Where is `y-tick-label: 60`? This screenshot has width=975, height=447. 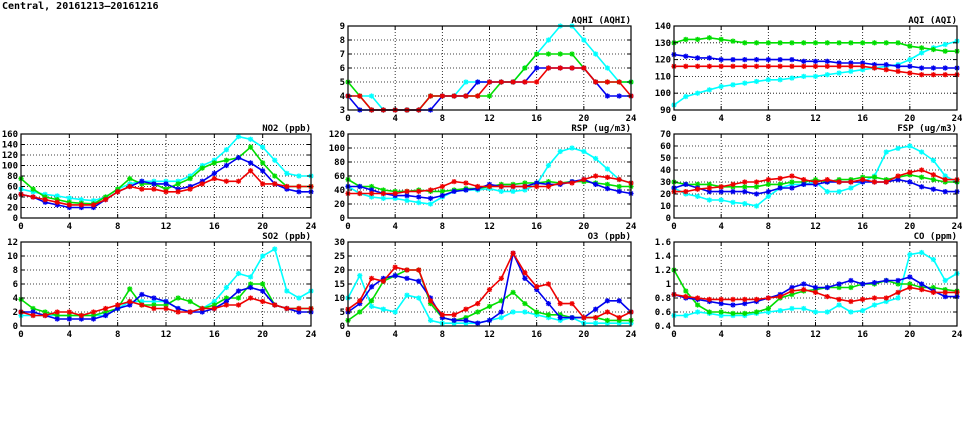
y-tick-label: 60 is located at coordinates (12, 188).